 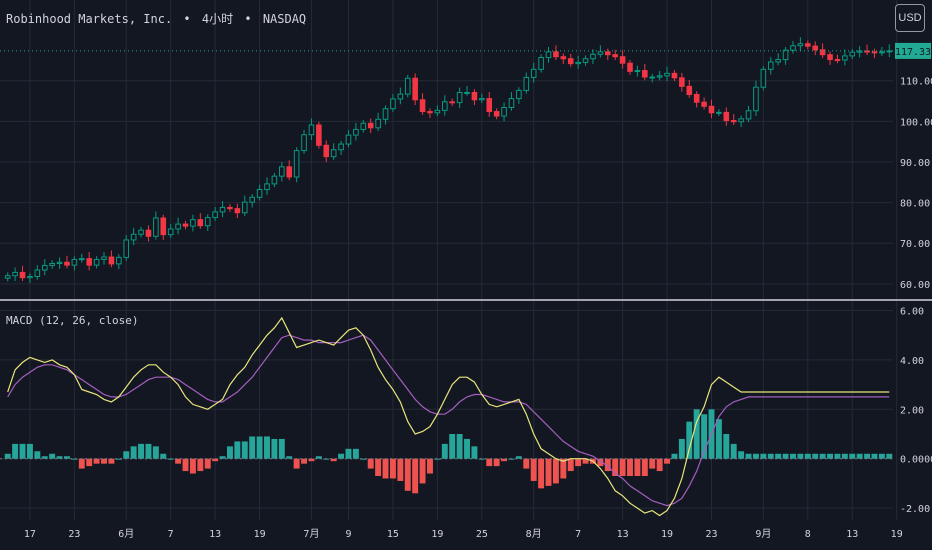 I want to click on price-axis-tick: 80.00, so click(x=915, y=204).